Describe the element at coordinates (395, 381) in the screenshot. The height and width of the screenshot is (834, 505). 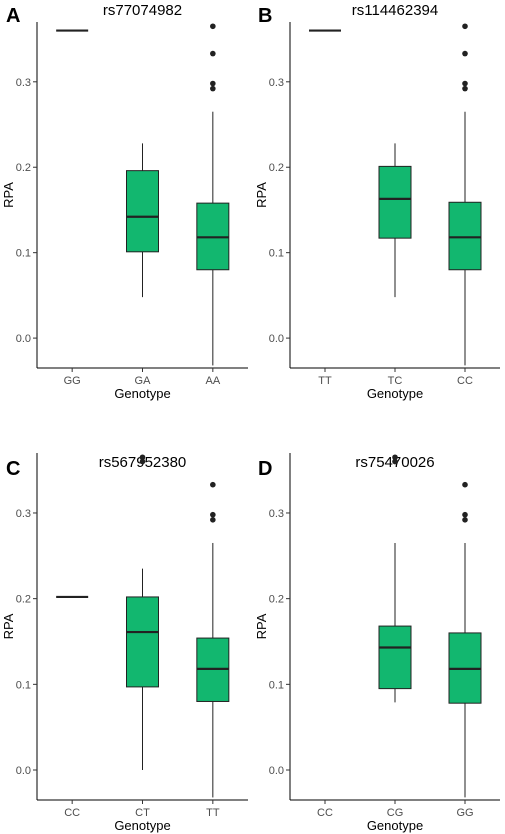
I see `x-tick-label: TC` at that location.